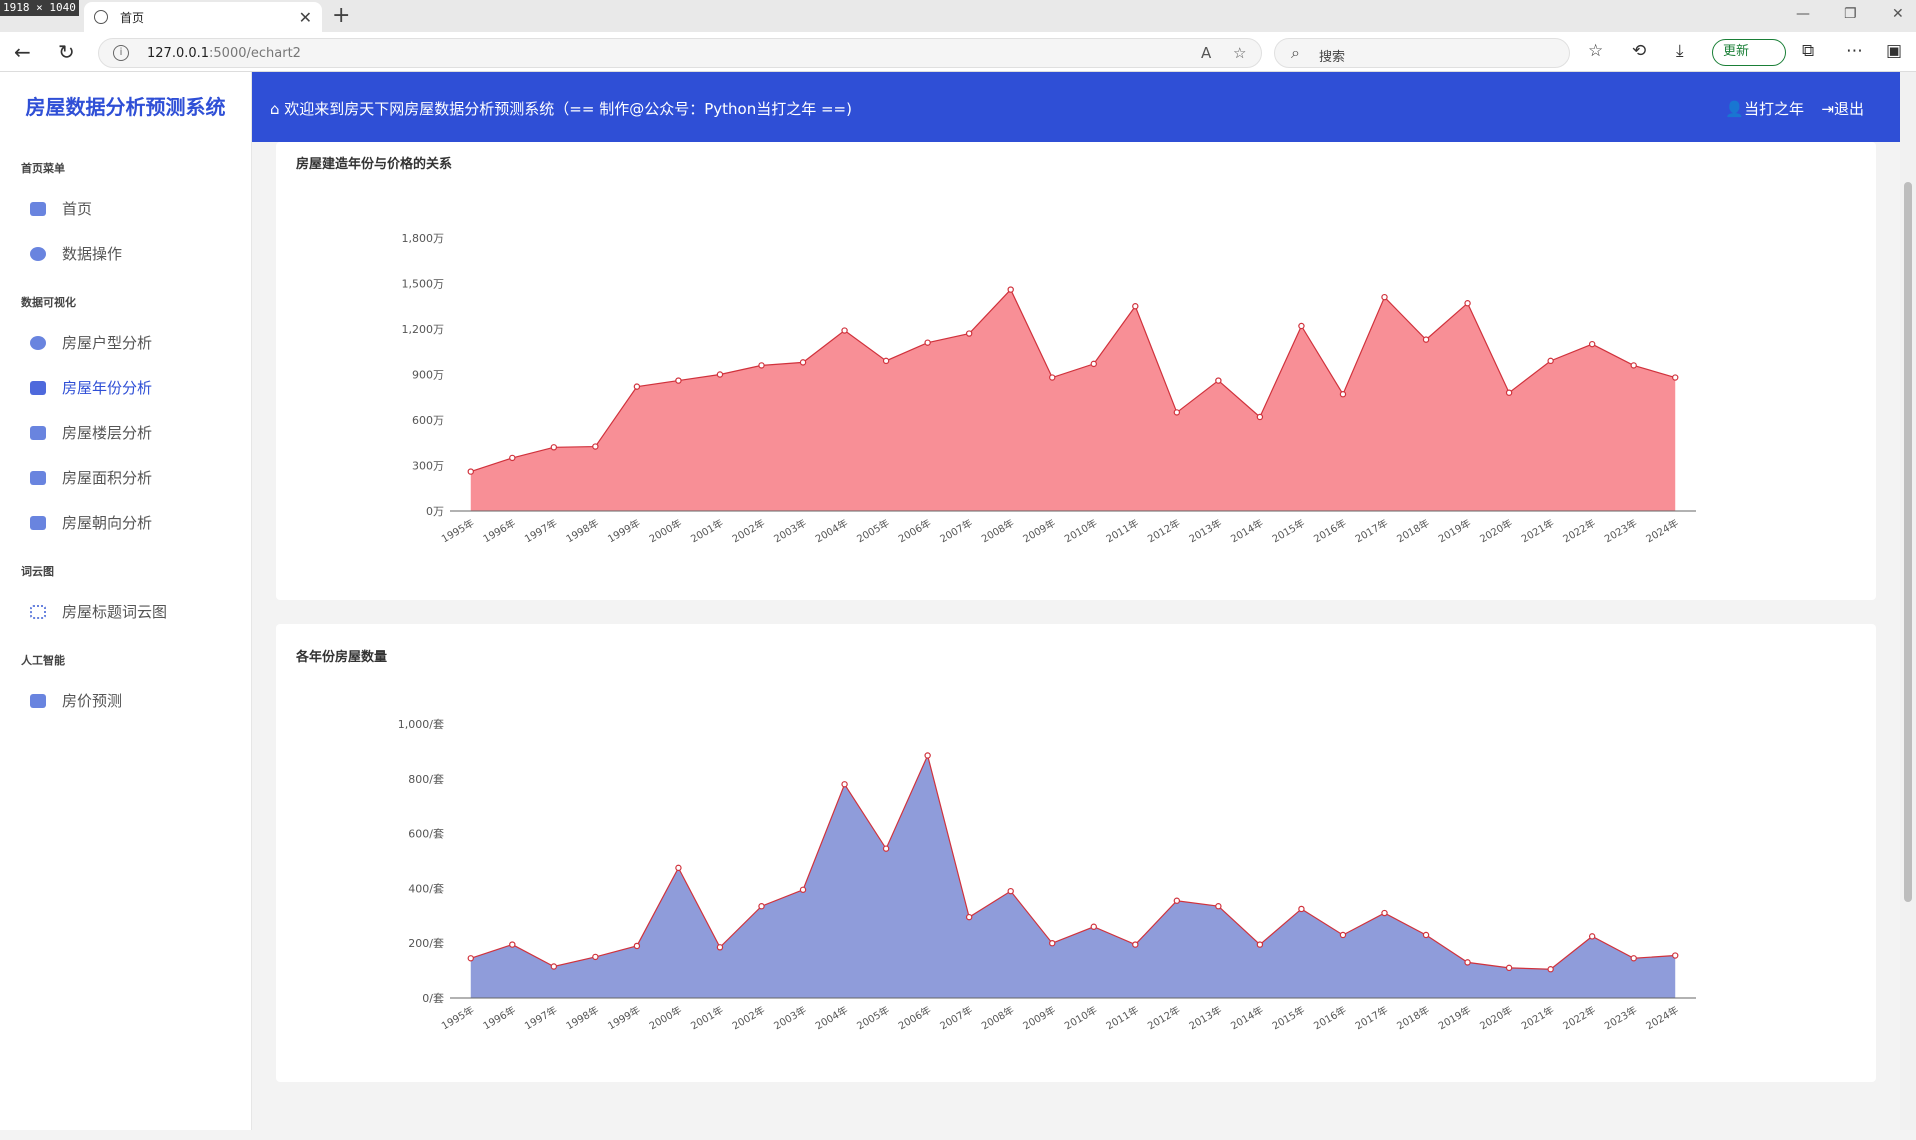 The image size is (1916, 1140). What do you see at coordinates (125, 432) in the screenshot?
I see `sidebar-item-floor-analysis: 房屋楼层分析` at bounding box center [125, 432].